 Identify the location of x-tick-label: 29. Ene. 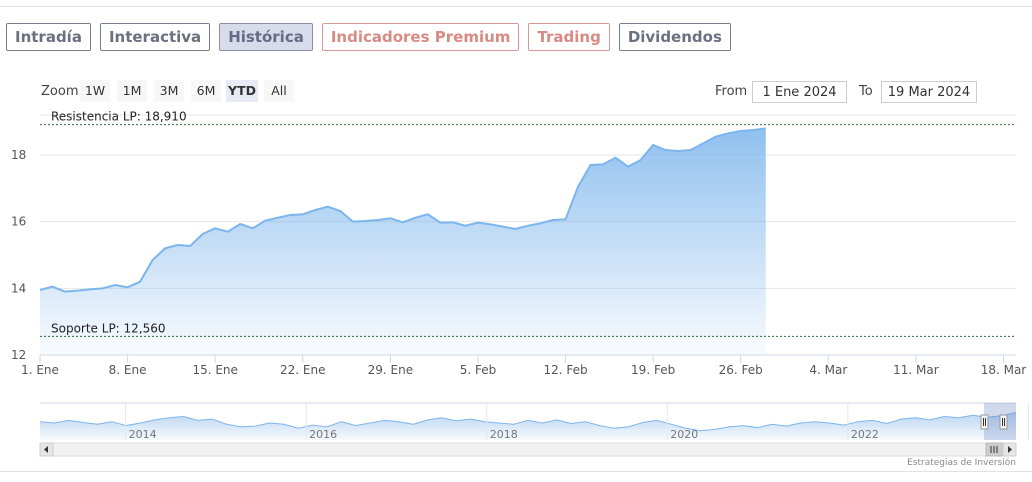
(390, 370).